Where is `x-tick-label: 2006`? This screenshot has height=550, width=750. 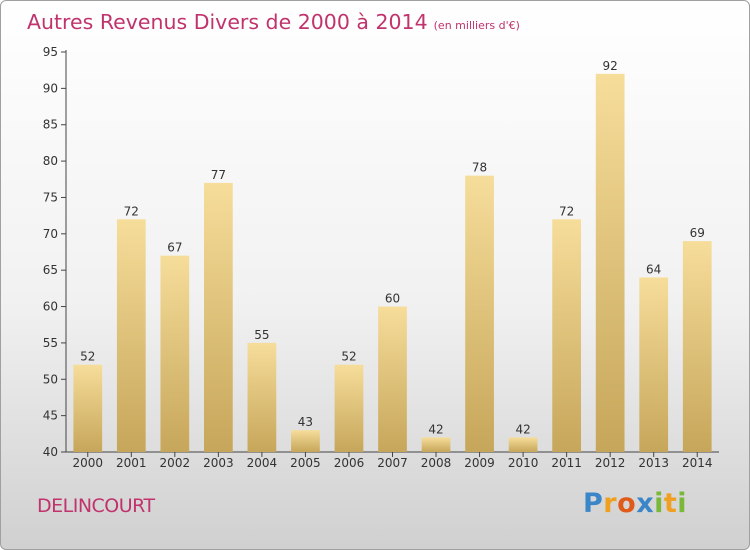
x-tick-label: 2006 is located at coordinates (349, 463).